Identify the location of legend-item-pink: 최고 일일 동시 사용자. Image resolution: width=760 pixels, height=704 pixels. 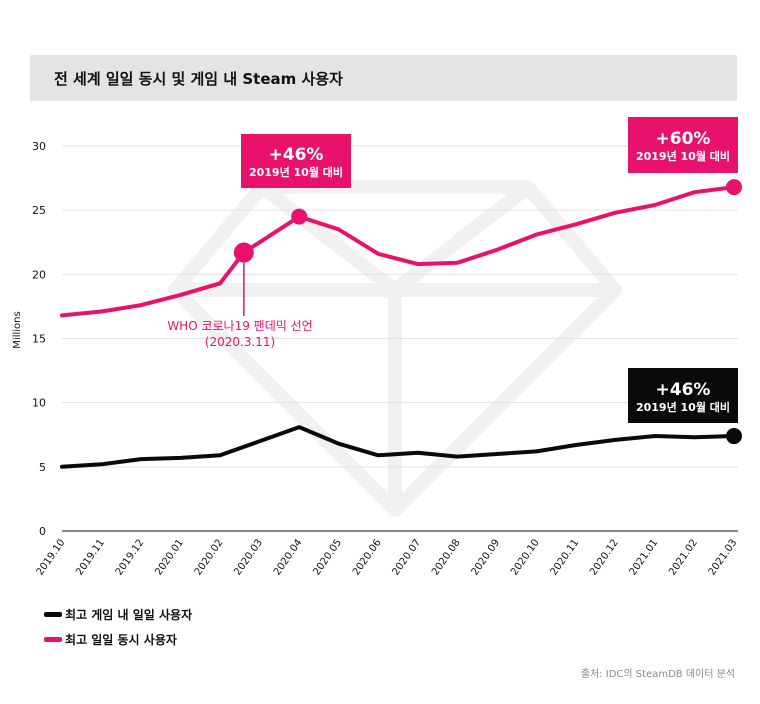
(110, 639).